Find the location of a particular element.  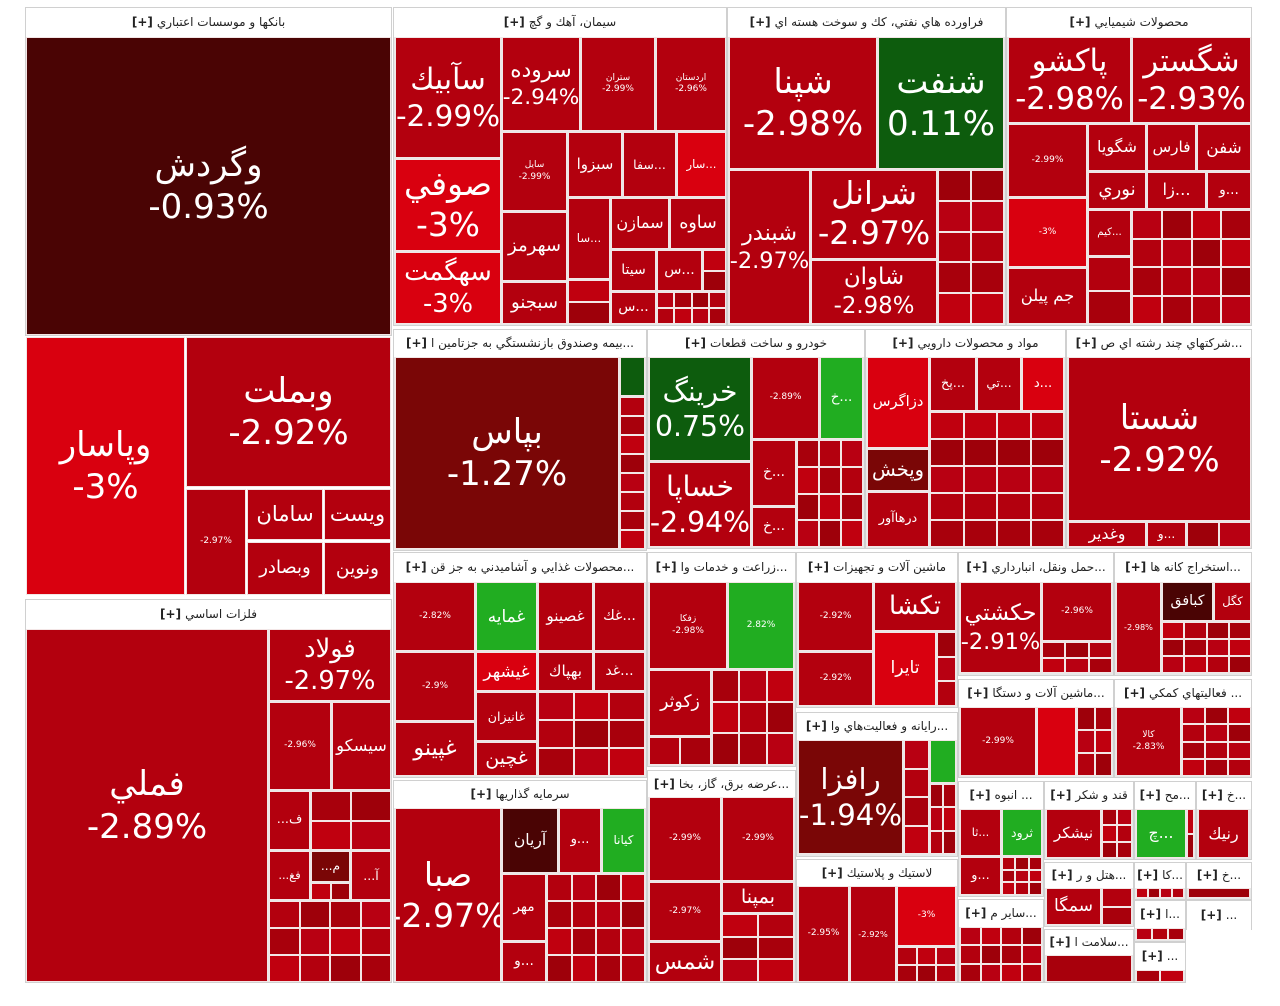

stock-tile: سمازن is located at coordinates (640, 223).